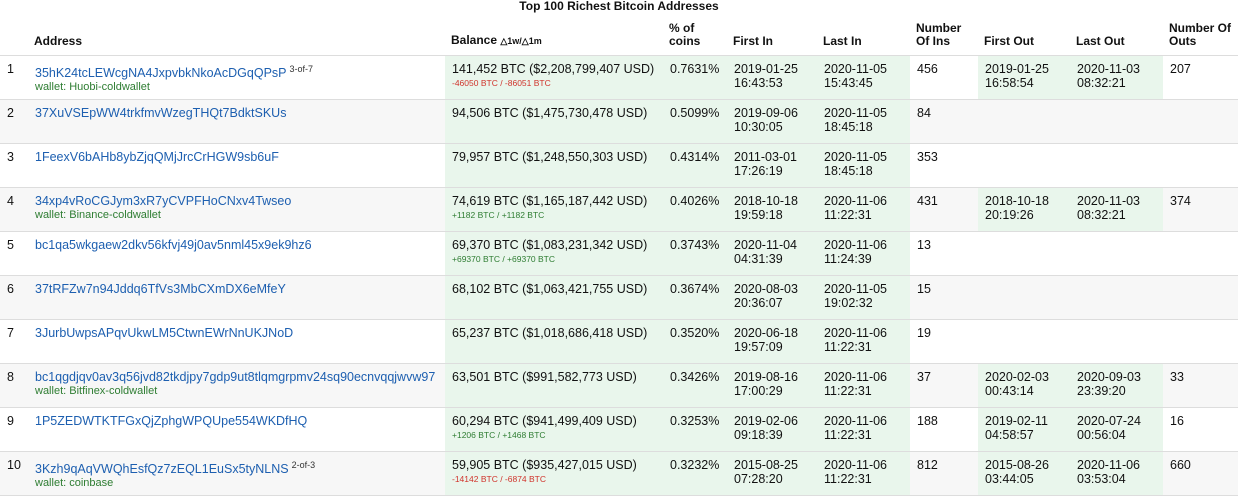 The image size is (1238, 500). Describe the element at coordinates (695, 253) in the screenshot. I see `percent: 0.3743%` at that location.